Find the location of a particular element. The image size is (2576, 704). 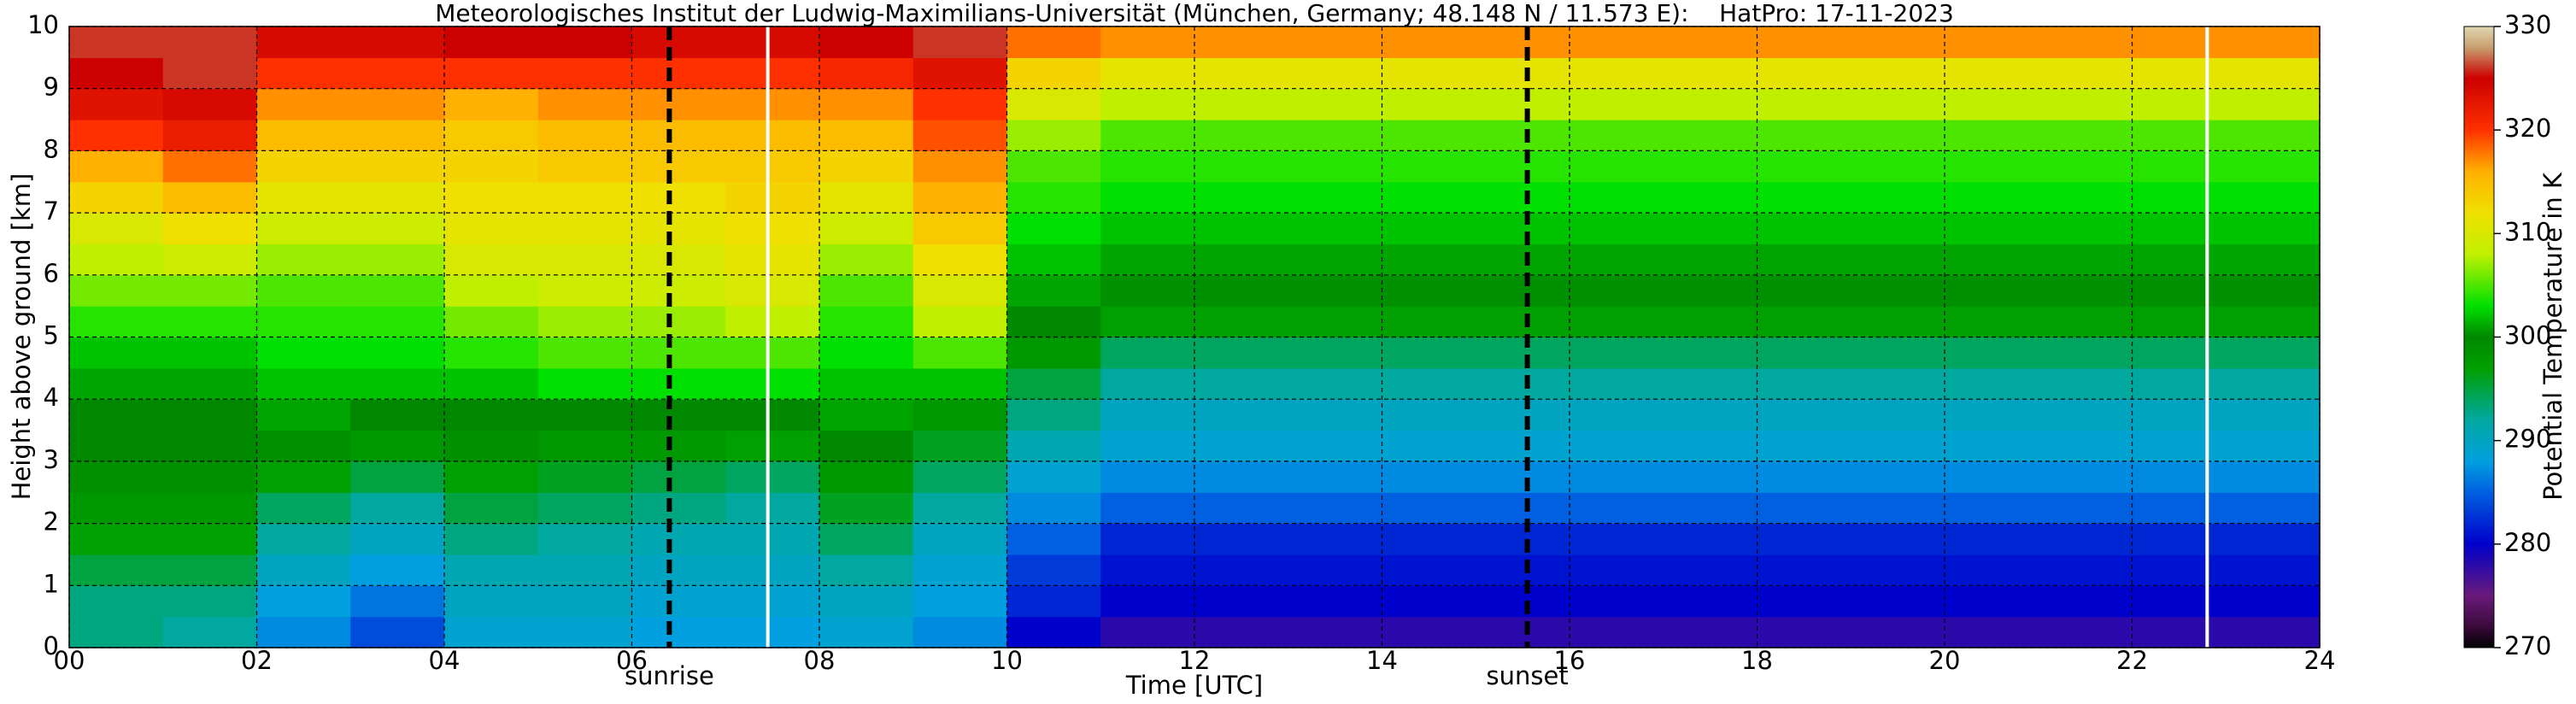

y-tick-label: 1 is located at coordinates (51, 583).